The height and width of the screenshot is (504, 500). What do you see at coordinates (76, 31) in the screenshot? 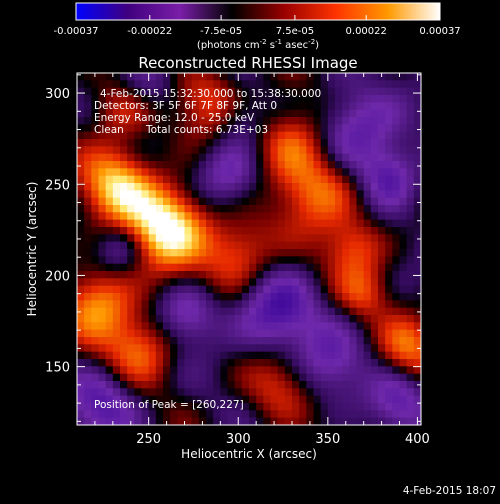
I see `colorbar-tick-label: -0.00037` at bounding box center [76, 31].